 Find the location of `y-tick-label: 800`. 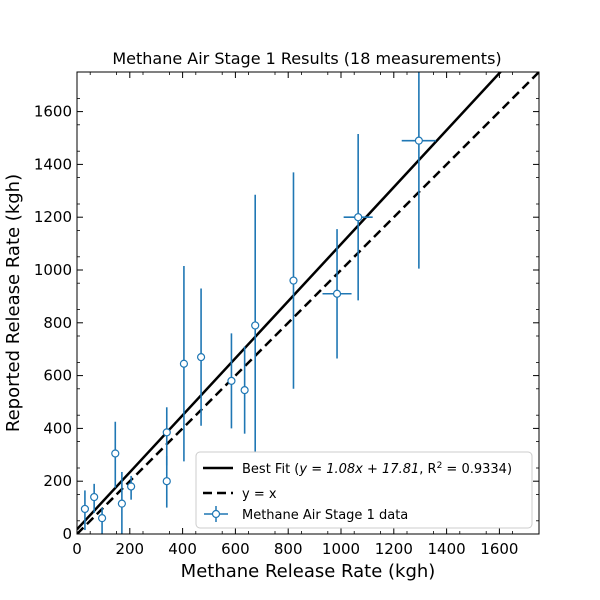

y-tick-label: 800 is located at coordinates (57, 323).